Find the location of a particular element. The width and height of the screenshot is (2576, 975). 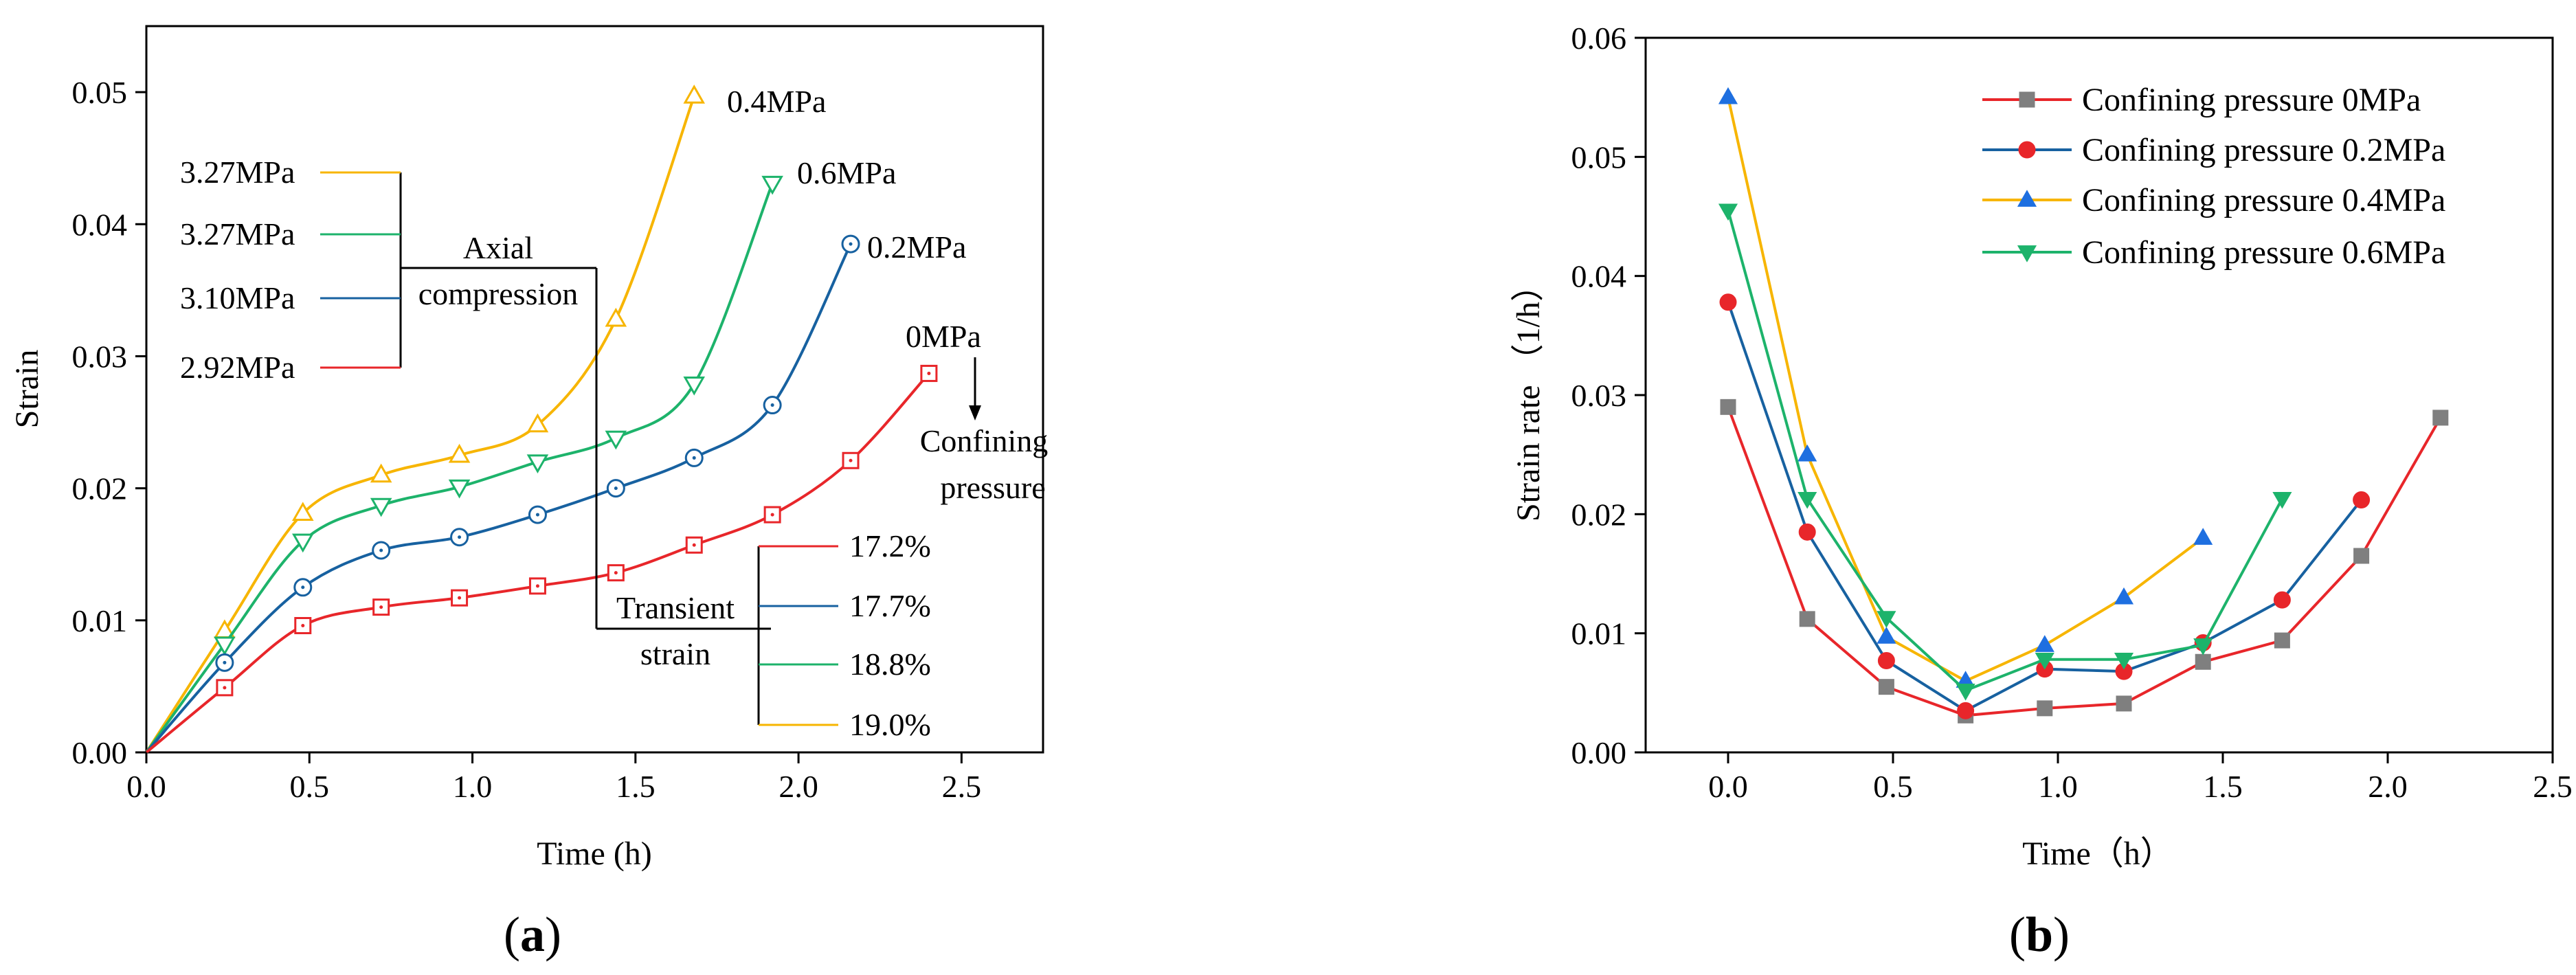

transient-value-0mpa: 17.2% is located at coordinates (890, 545).